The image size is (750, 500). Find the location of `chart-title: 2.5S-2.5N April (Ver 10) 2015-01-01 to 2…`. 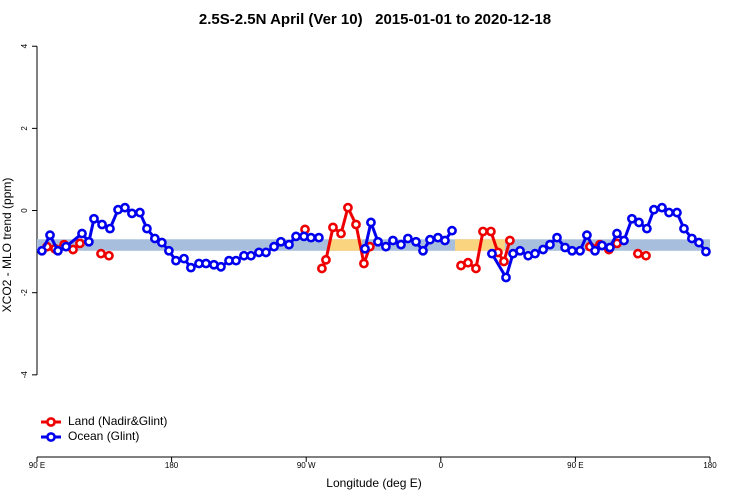

chart-title: 2.5S-2.5N April (Ver 10) 2015-01-01 to 2… is located at coordinates (375, 19).